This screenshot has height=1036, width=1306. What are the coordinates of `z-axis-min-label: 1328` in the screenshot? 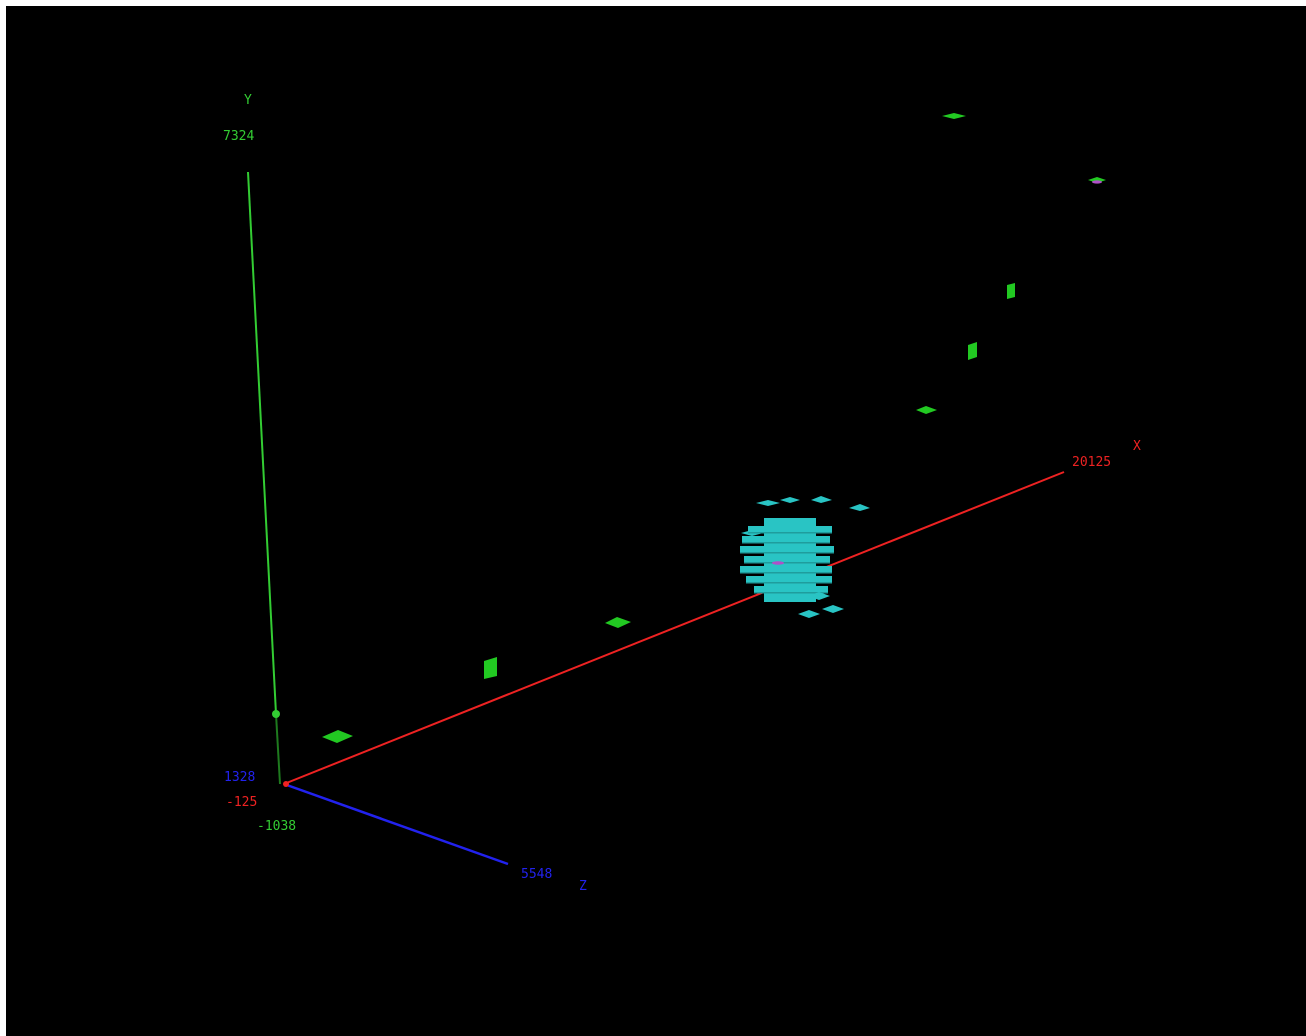 It's located at (239, 777).